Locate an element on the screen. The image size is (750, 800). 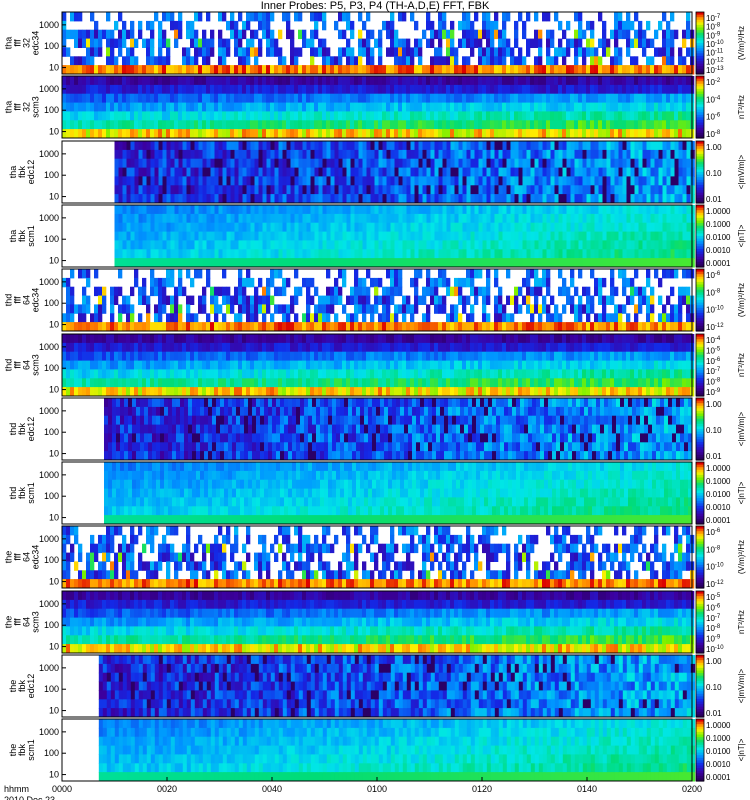
colorbar-tick-label: 1.0000 is located at coordinates (718, 468).